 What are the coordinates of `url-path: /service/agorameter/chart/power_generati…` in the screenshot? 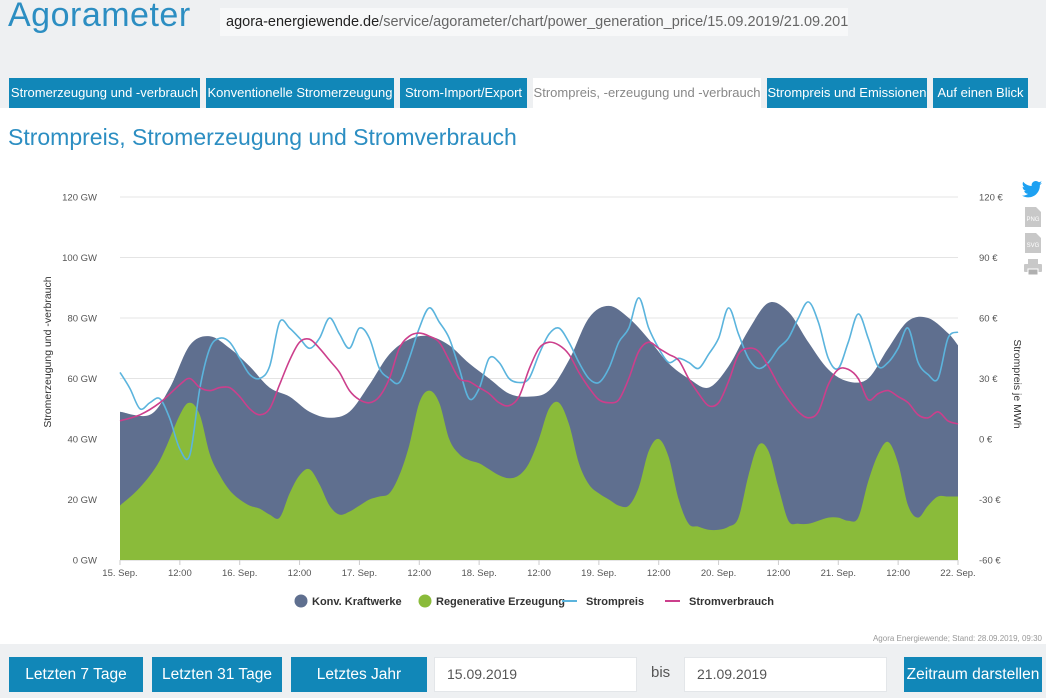 It's located at (613, 22).